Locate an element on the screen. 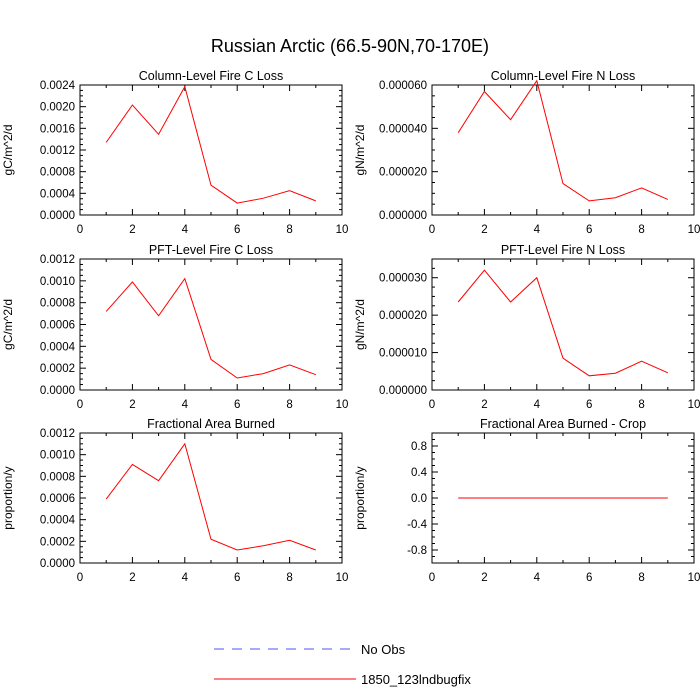 The image size is (700, 700). panel-title: Fractional Area Burned is located at coordinates (211, 424).